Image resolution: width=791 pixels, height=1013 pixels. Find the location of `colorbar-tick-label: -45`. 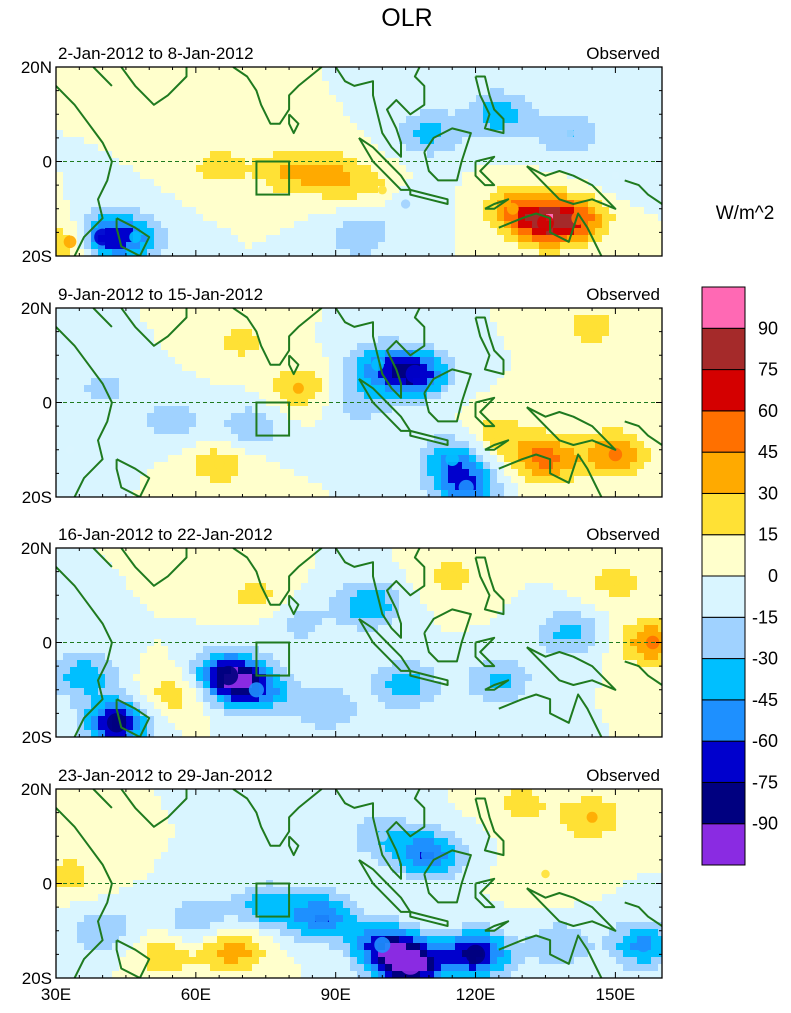

colorbar-tick-label: -45 is located at coordinates (765, 700).